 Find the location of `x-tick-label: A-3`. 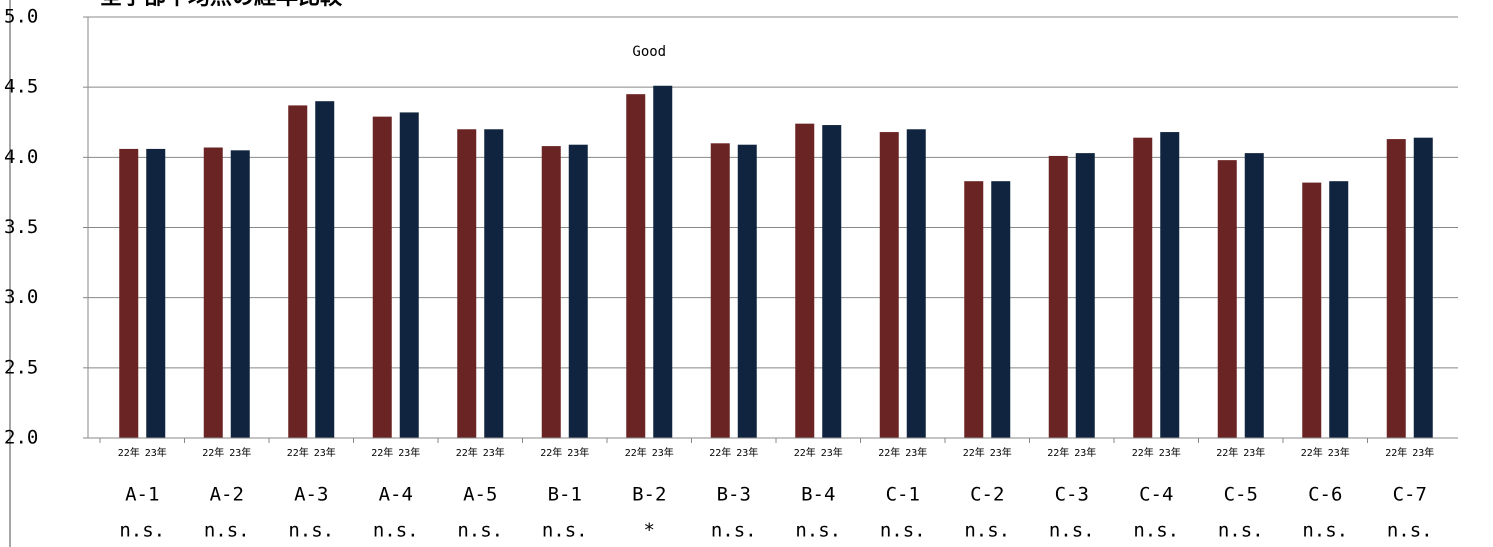

x-tick-label: A-3 is located at coordinates (311, 495).